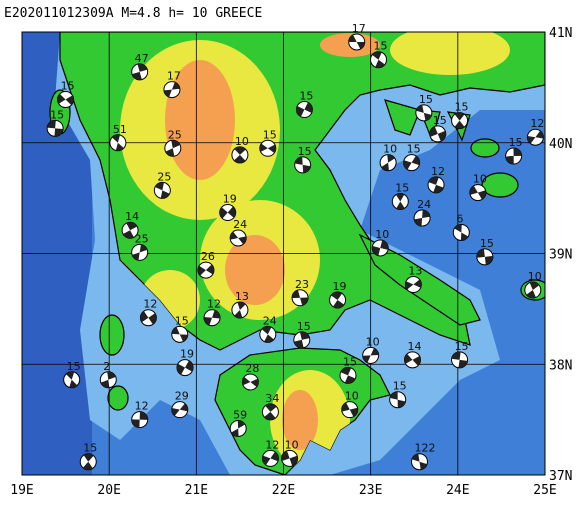 The image size is (588, 505). What do you see at coordinates (459, 218) in the screenshot?
I see `depth-label: 6` at bounding box center [459, 218].